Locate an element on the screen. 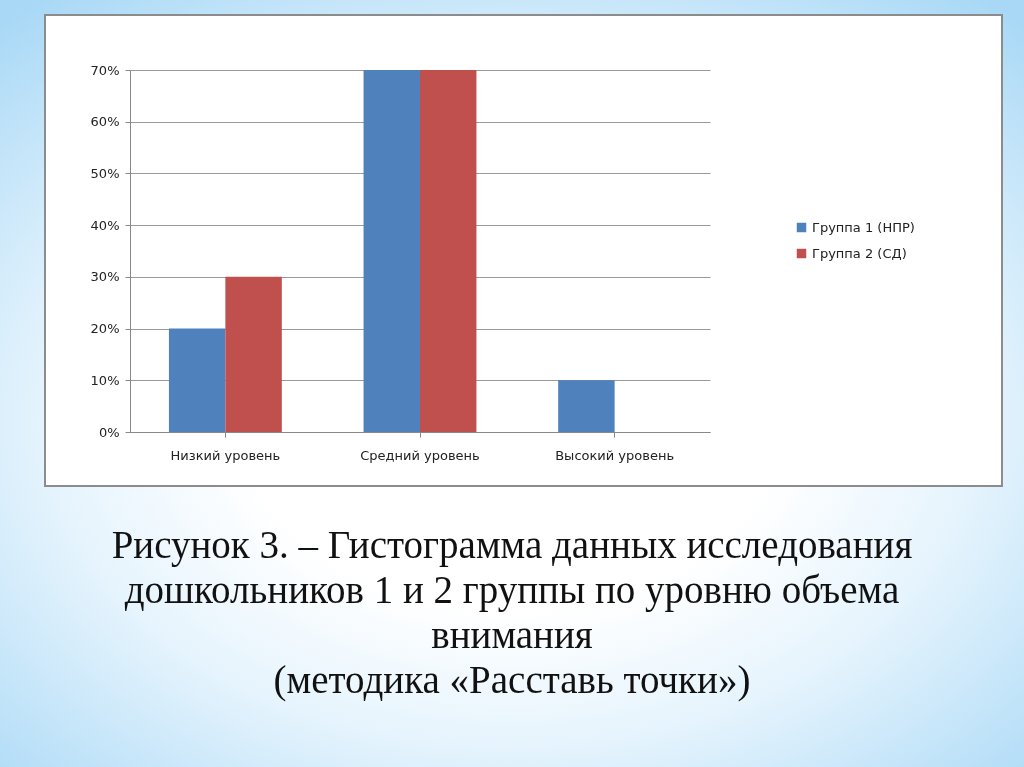 Image resolution: width=1024 pixels, height=767 pixels. legend-label: Группа 2 (СД) is located at coordinates (859, 253).